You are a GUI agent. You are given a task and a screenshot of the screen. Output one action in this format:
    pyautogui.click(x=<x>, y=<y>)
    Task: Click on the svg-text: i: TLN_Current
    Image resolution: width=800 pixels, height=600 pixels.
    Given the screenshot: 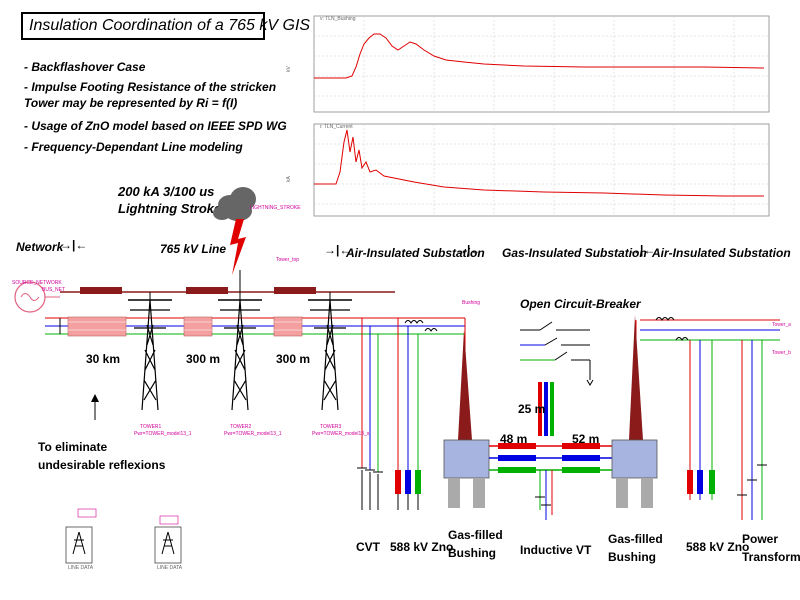 What is the action you would take?
    pyautogui.click(x=336, y=127)
    